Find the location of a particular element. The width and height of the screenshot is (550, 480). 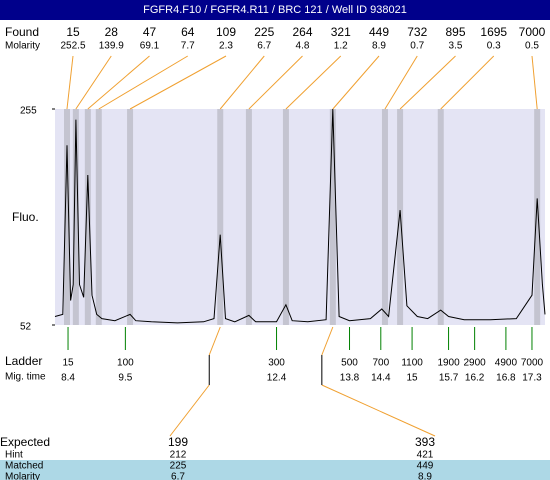

title-bar is located at coordinates (275, 10).